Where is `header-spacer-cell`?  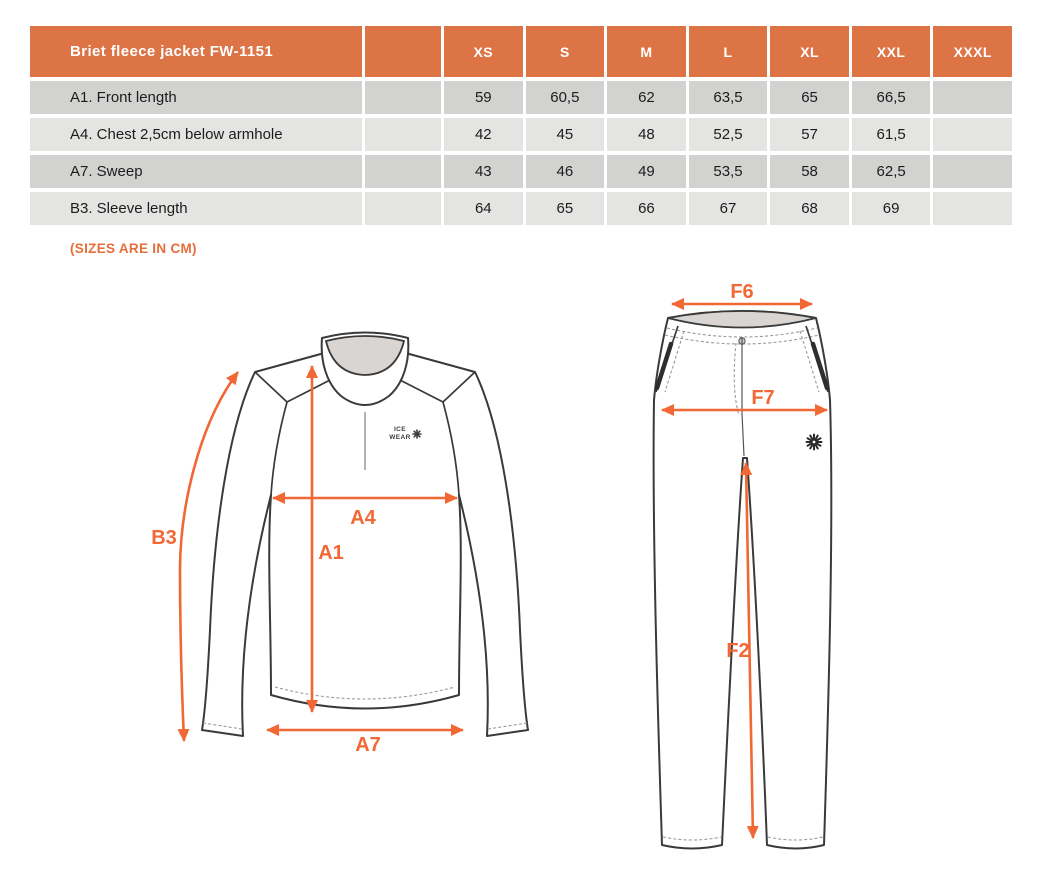
header-spacer-cell is located at coordinates (403, 51).